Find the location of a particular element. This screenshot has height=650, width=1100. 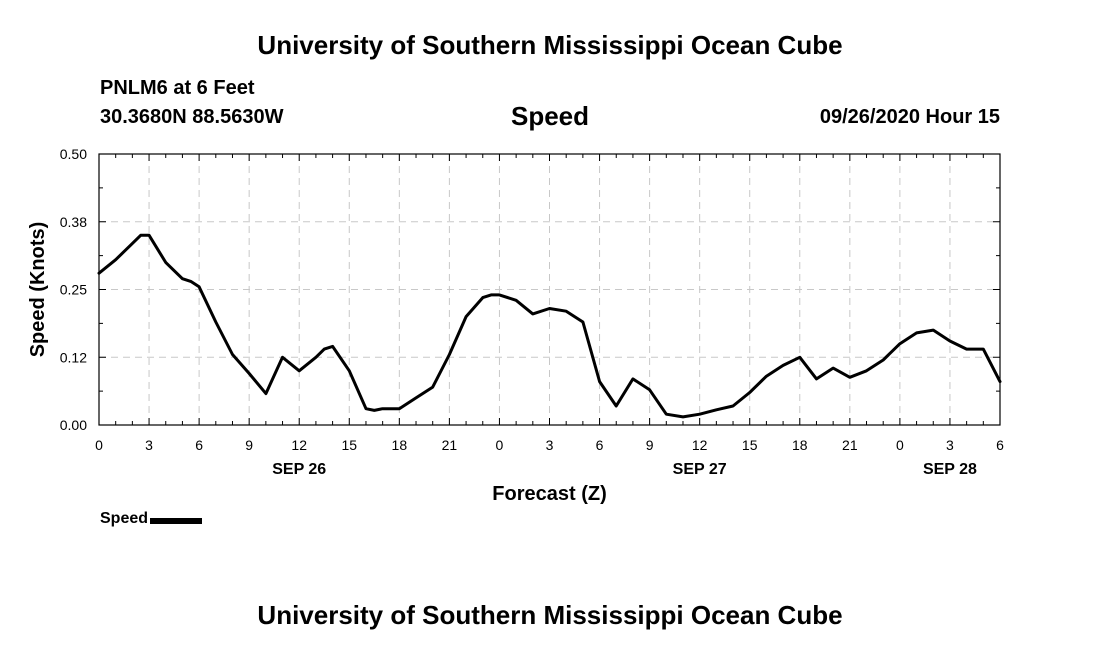

chart-title: Speed is located at coordinates (550, 116).